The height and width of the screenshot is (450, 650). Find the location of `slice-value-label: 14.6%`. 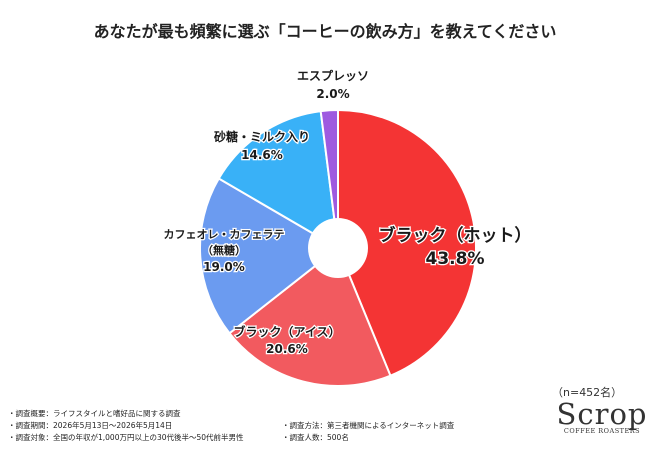

slice-value-label: 14.6% is located at coordinates (262, 155).